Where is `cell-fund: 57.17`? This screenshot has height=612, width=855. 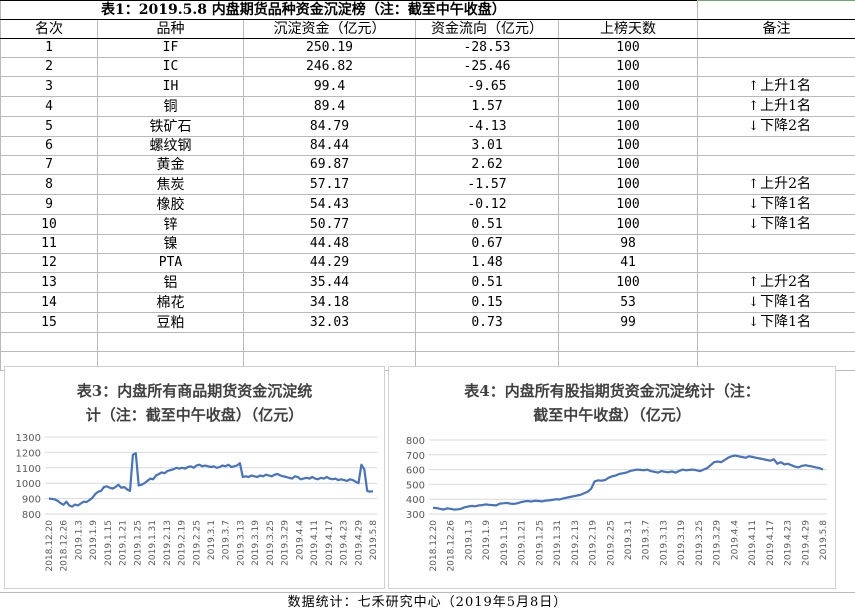
cell-fund: 57.17 is located at coordinates (330, 185).